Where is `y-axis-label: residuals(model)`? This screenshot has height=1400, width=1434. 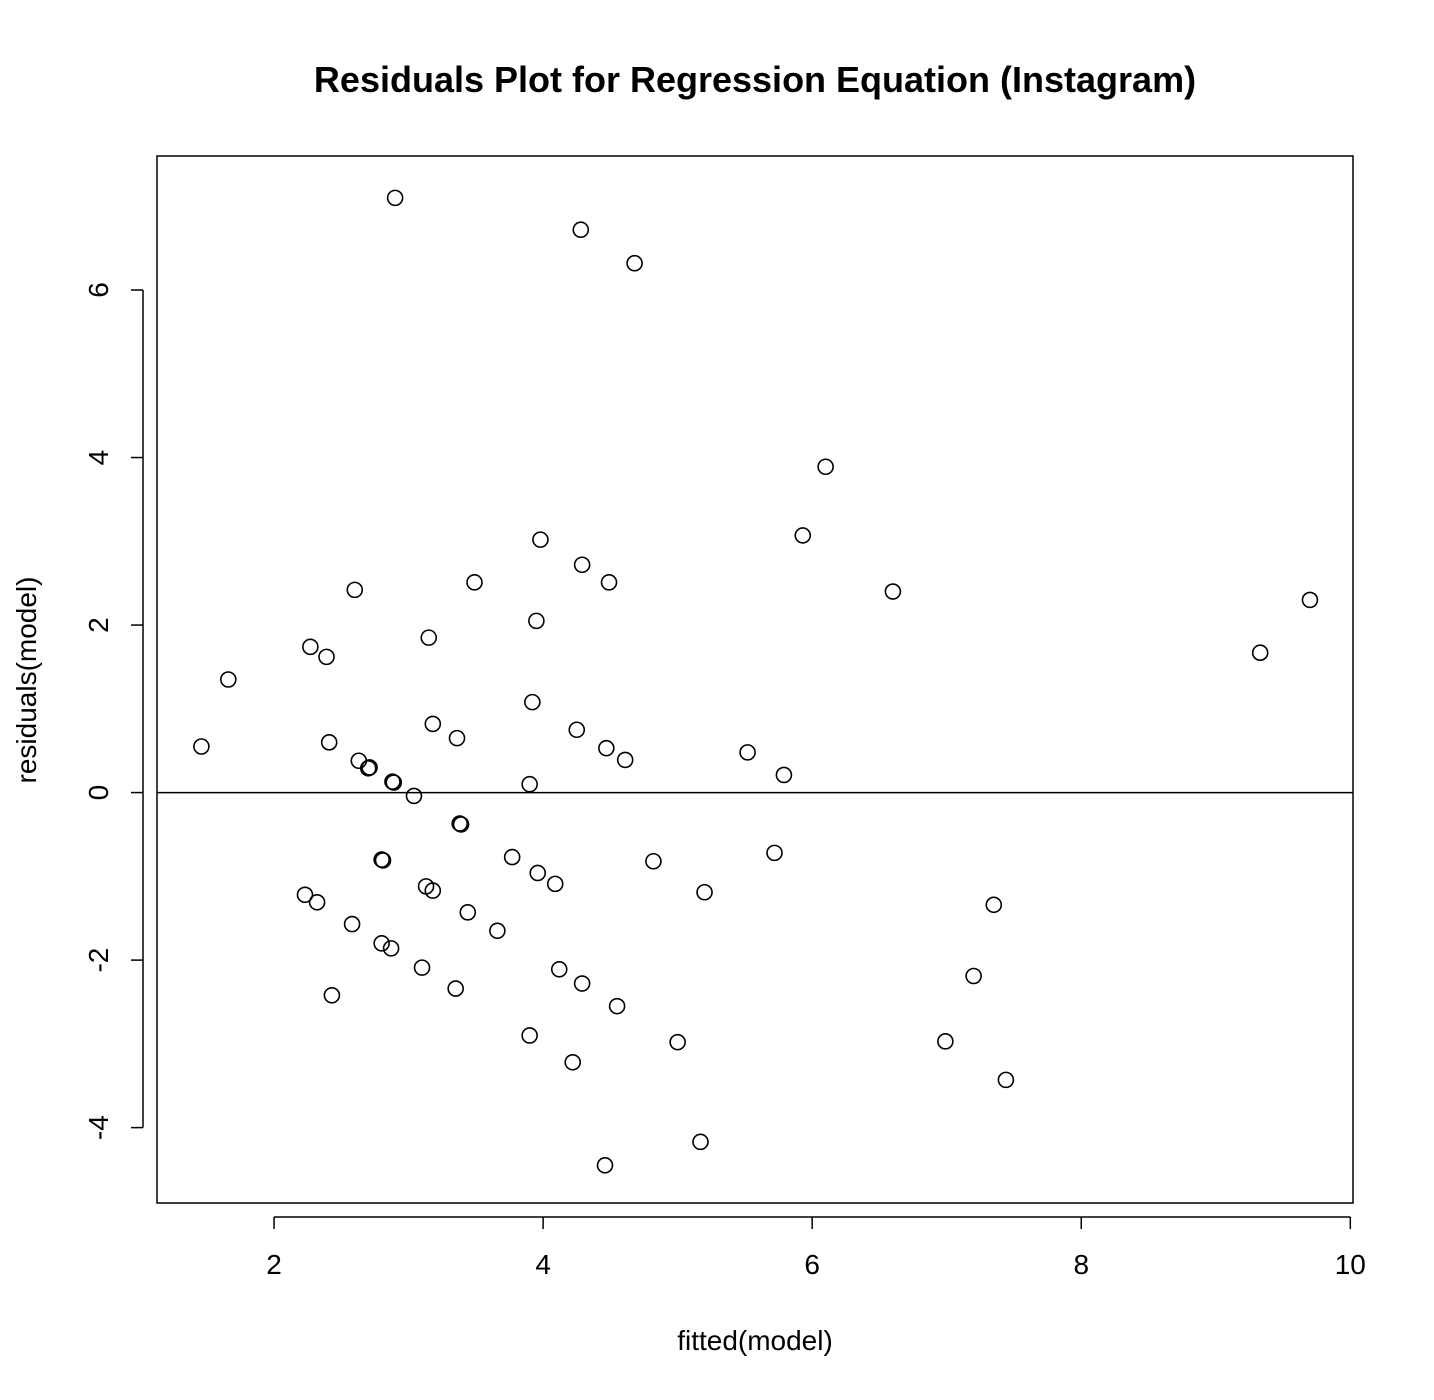 y-axis-label: residuals(model) is located at coordinates (26, 680).